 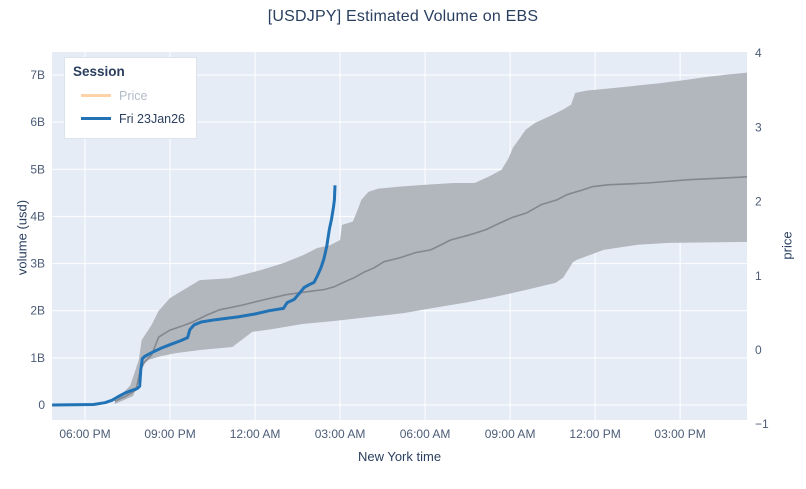 I want to click on legend-item-price: Price, so click(x=129, y=95).